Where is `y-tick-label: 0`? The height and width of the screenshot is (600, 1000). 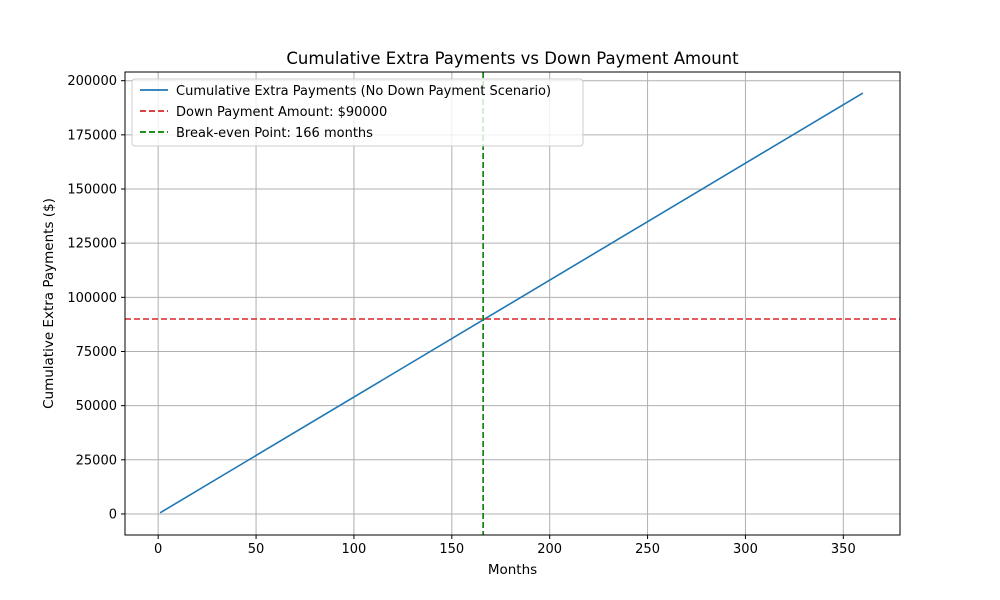
y-tick-label: 0 is located at coordinates (113, 514).